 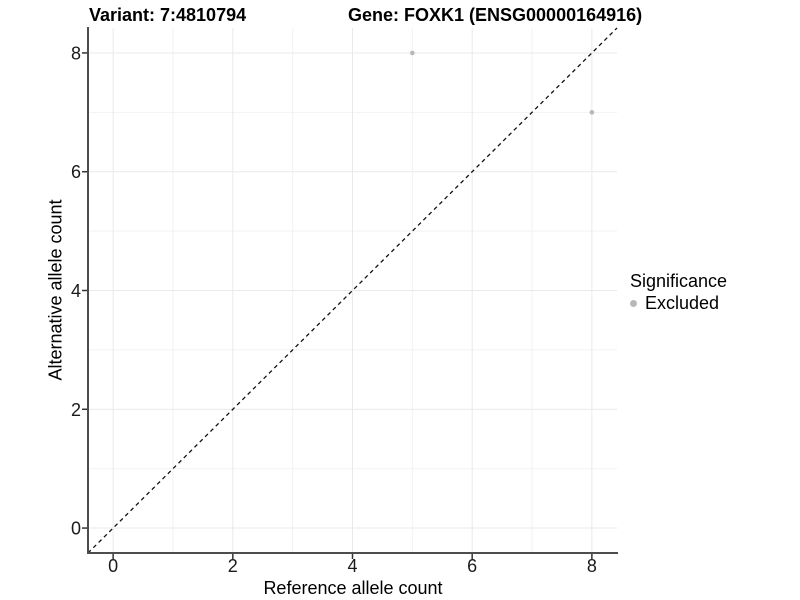 I want to click on y-tick-label: 4, so click(x=76, y=291).